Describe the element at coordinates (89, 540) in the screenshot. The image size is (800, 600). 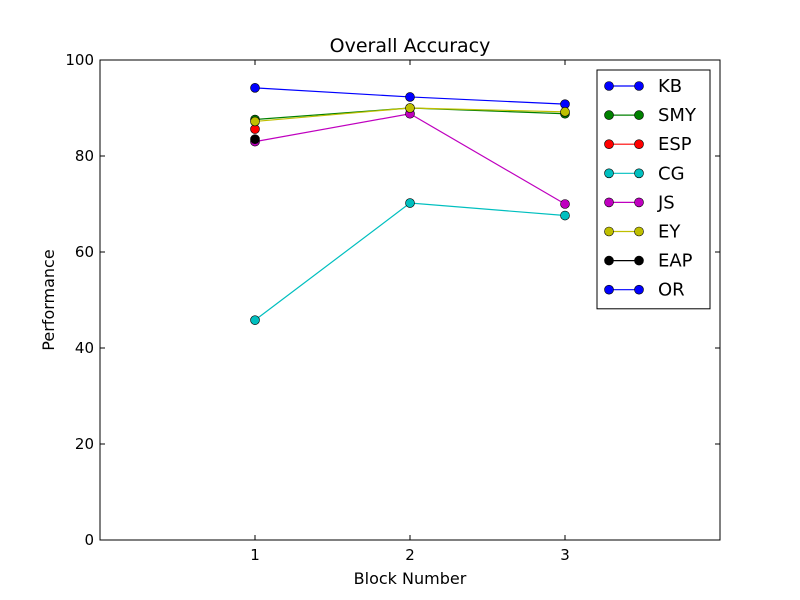
I see `y-tick-label: 0` at that location.